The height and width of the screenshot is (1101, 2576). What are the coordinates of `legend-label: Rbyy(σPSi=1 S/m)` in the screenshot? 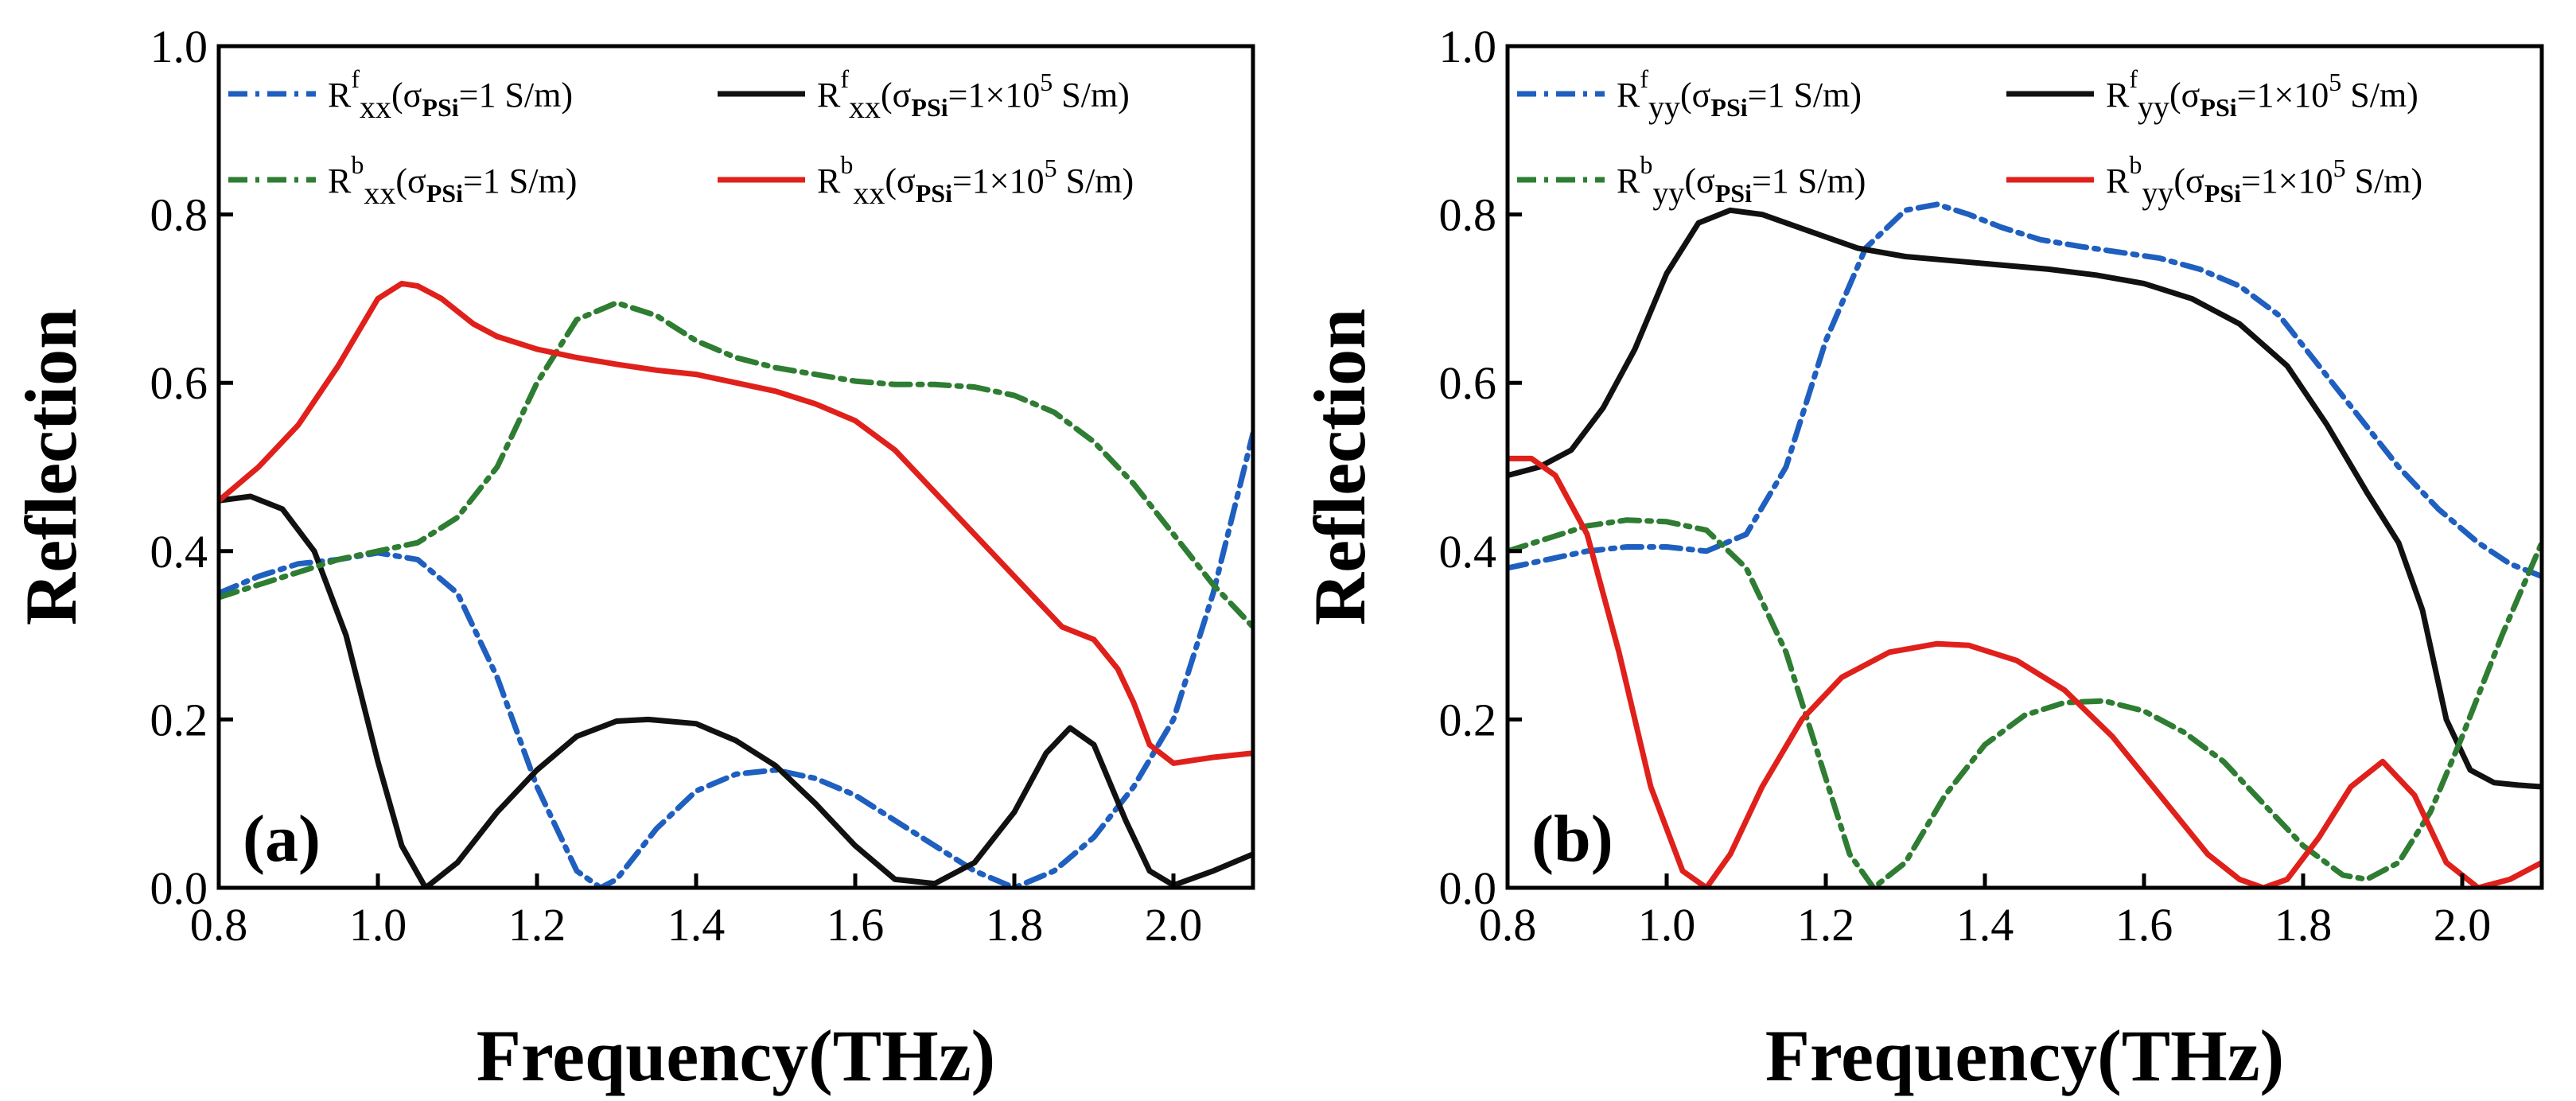 It's located at (1742, 180).